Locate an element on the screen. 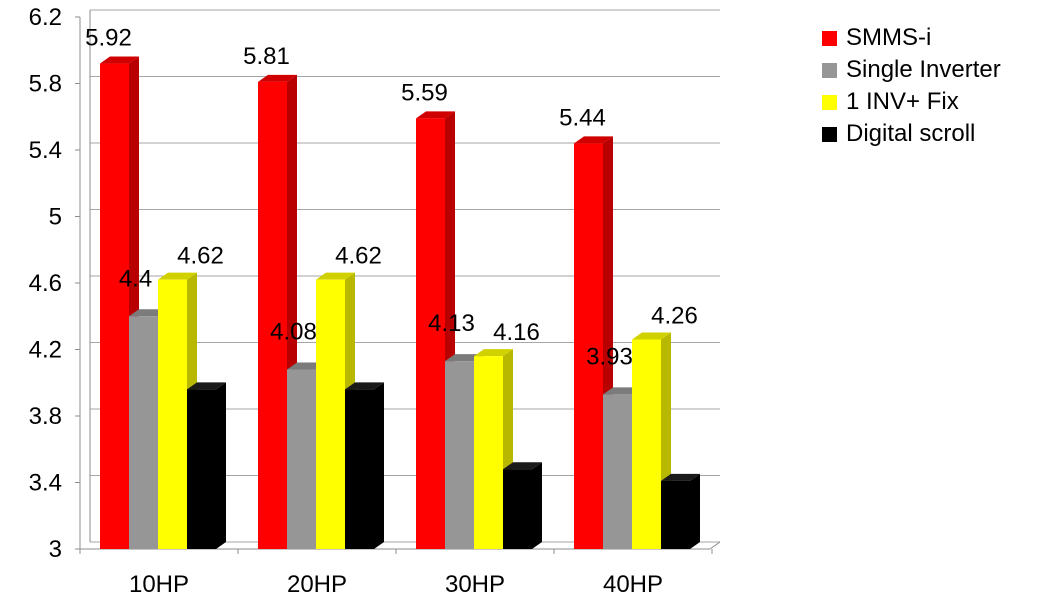  y-tick-label: 4.2 is located at coordinates (45, 350).